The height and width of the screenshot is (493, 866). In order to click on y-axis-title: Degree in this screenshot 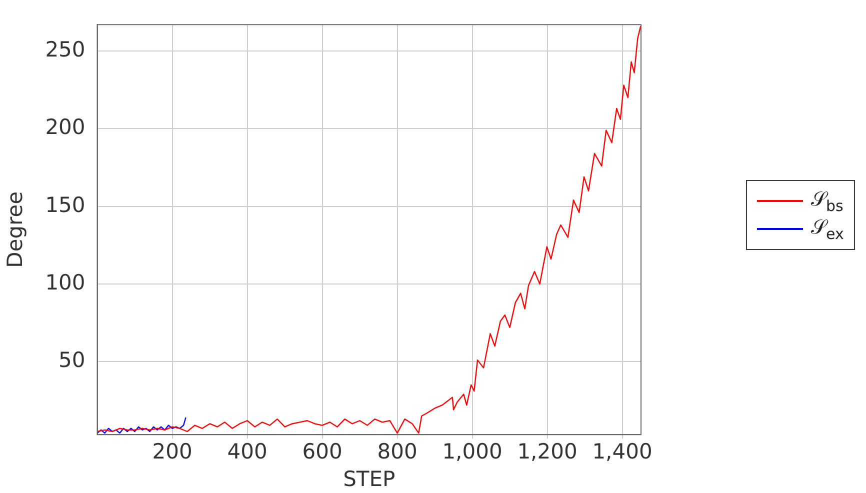, I will do `click(15, 229)`.